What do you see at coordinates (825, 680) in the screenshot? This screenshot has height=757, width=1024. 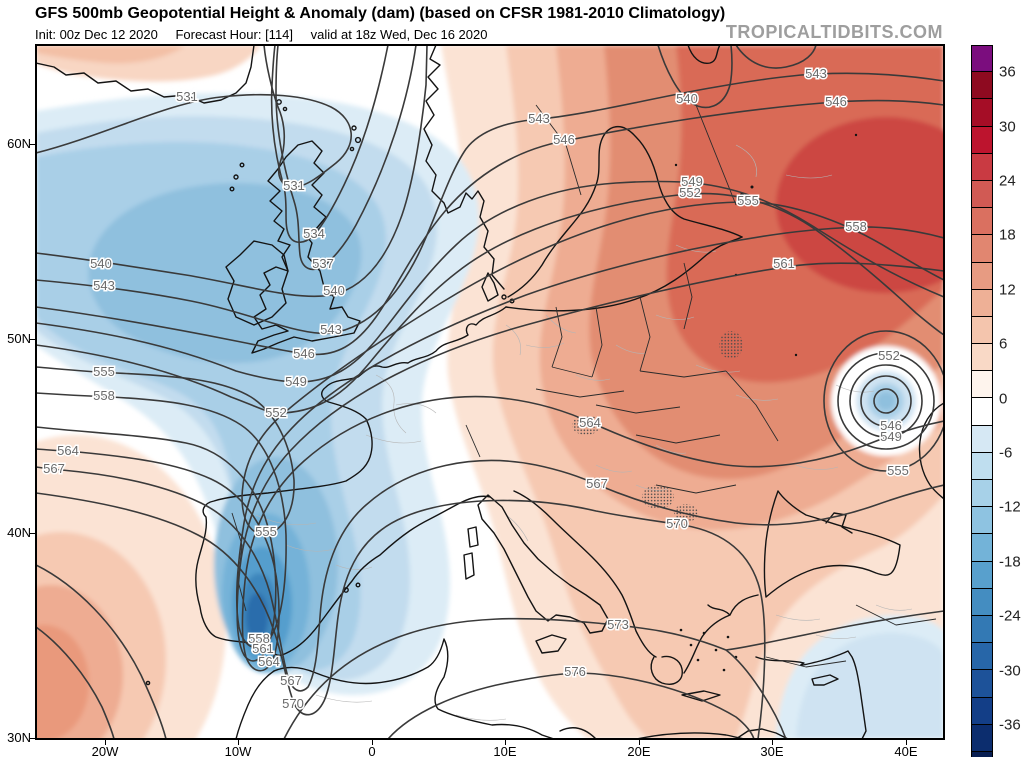 I see `cyprus-coast` at bounding box center [825, 680].